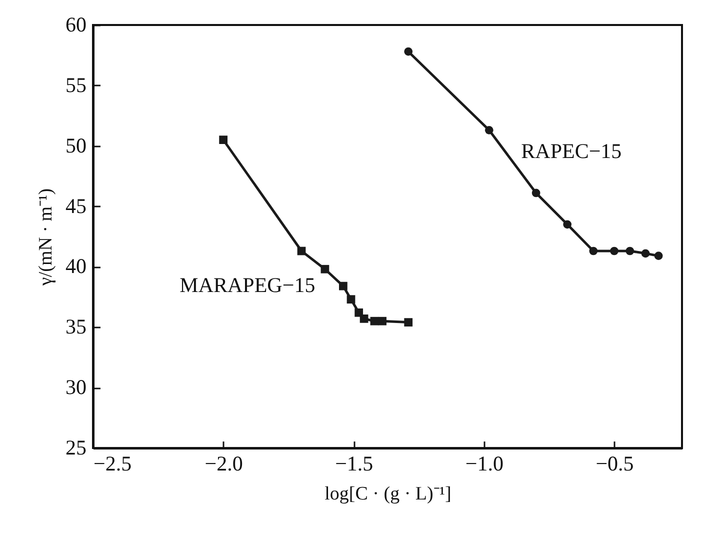 The width and height of the screenshot is (711, 538). What do you see at coordinates (354, 464) in the screenshot?
I see `x-tick-label: −1.5` at bounding box center [354, 464].